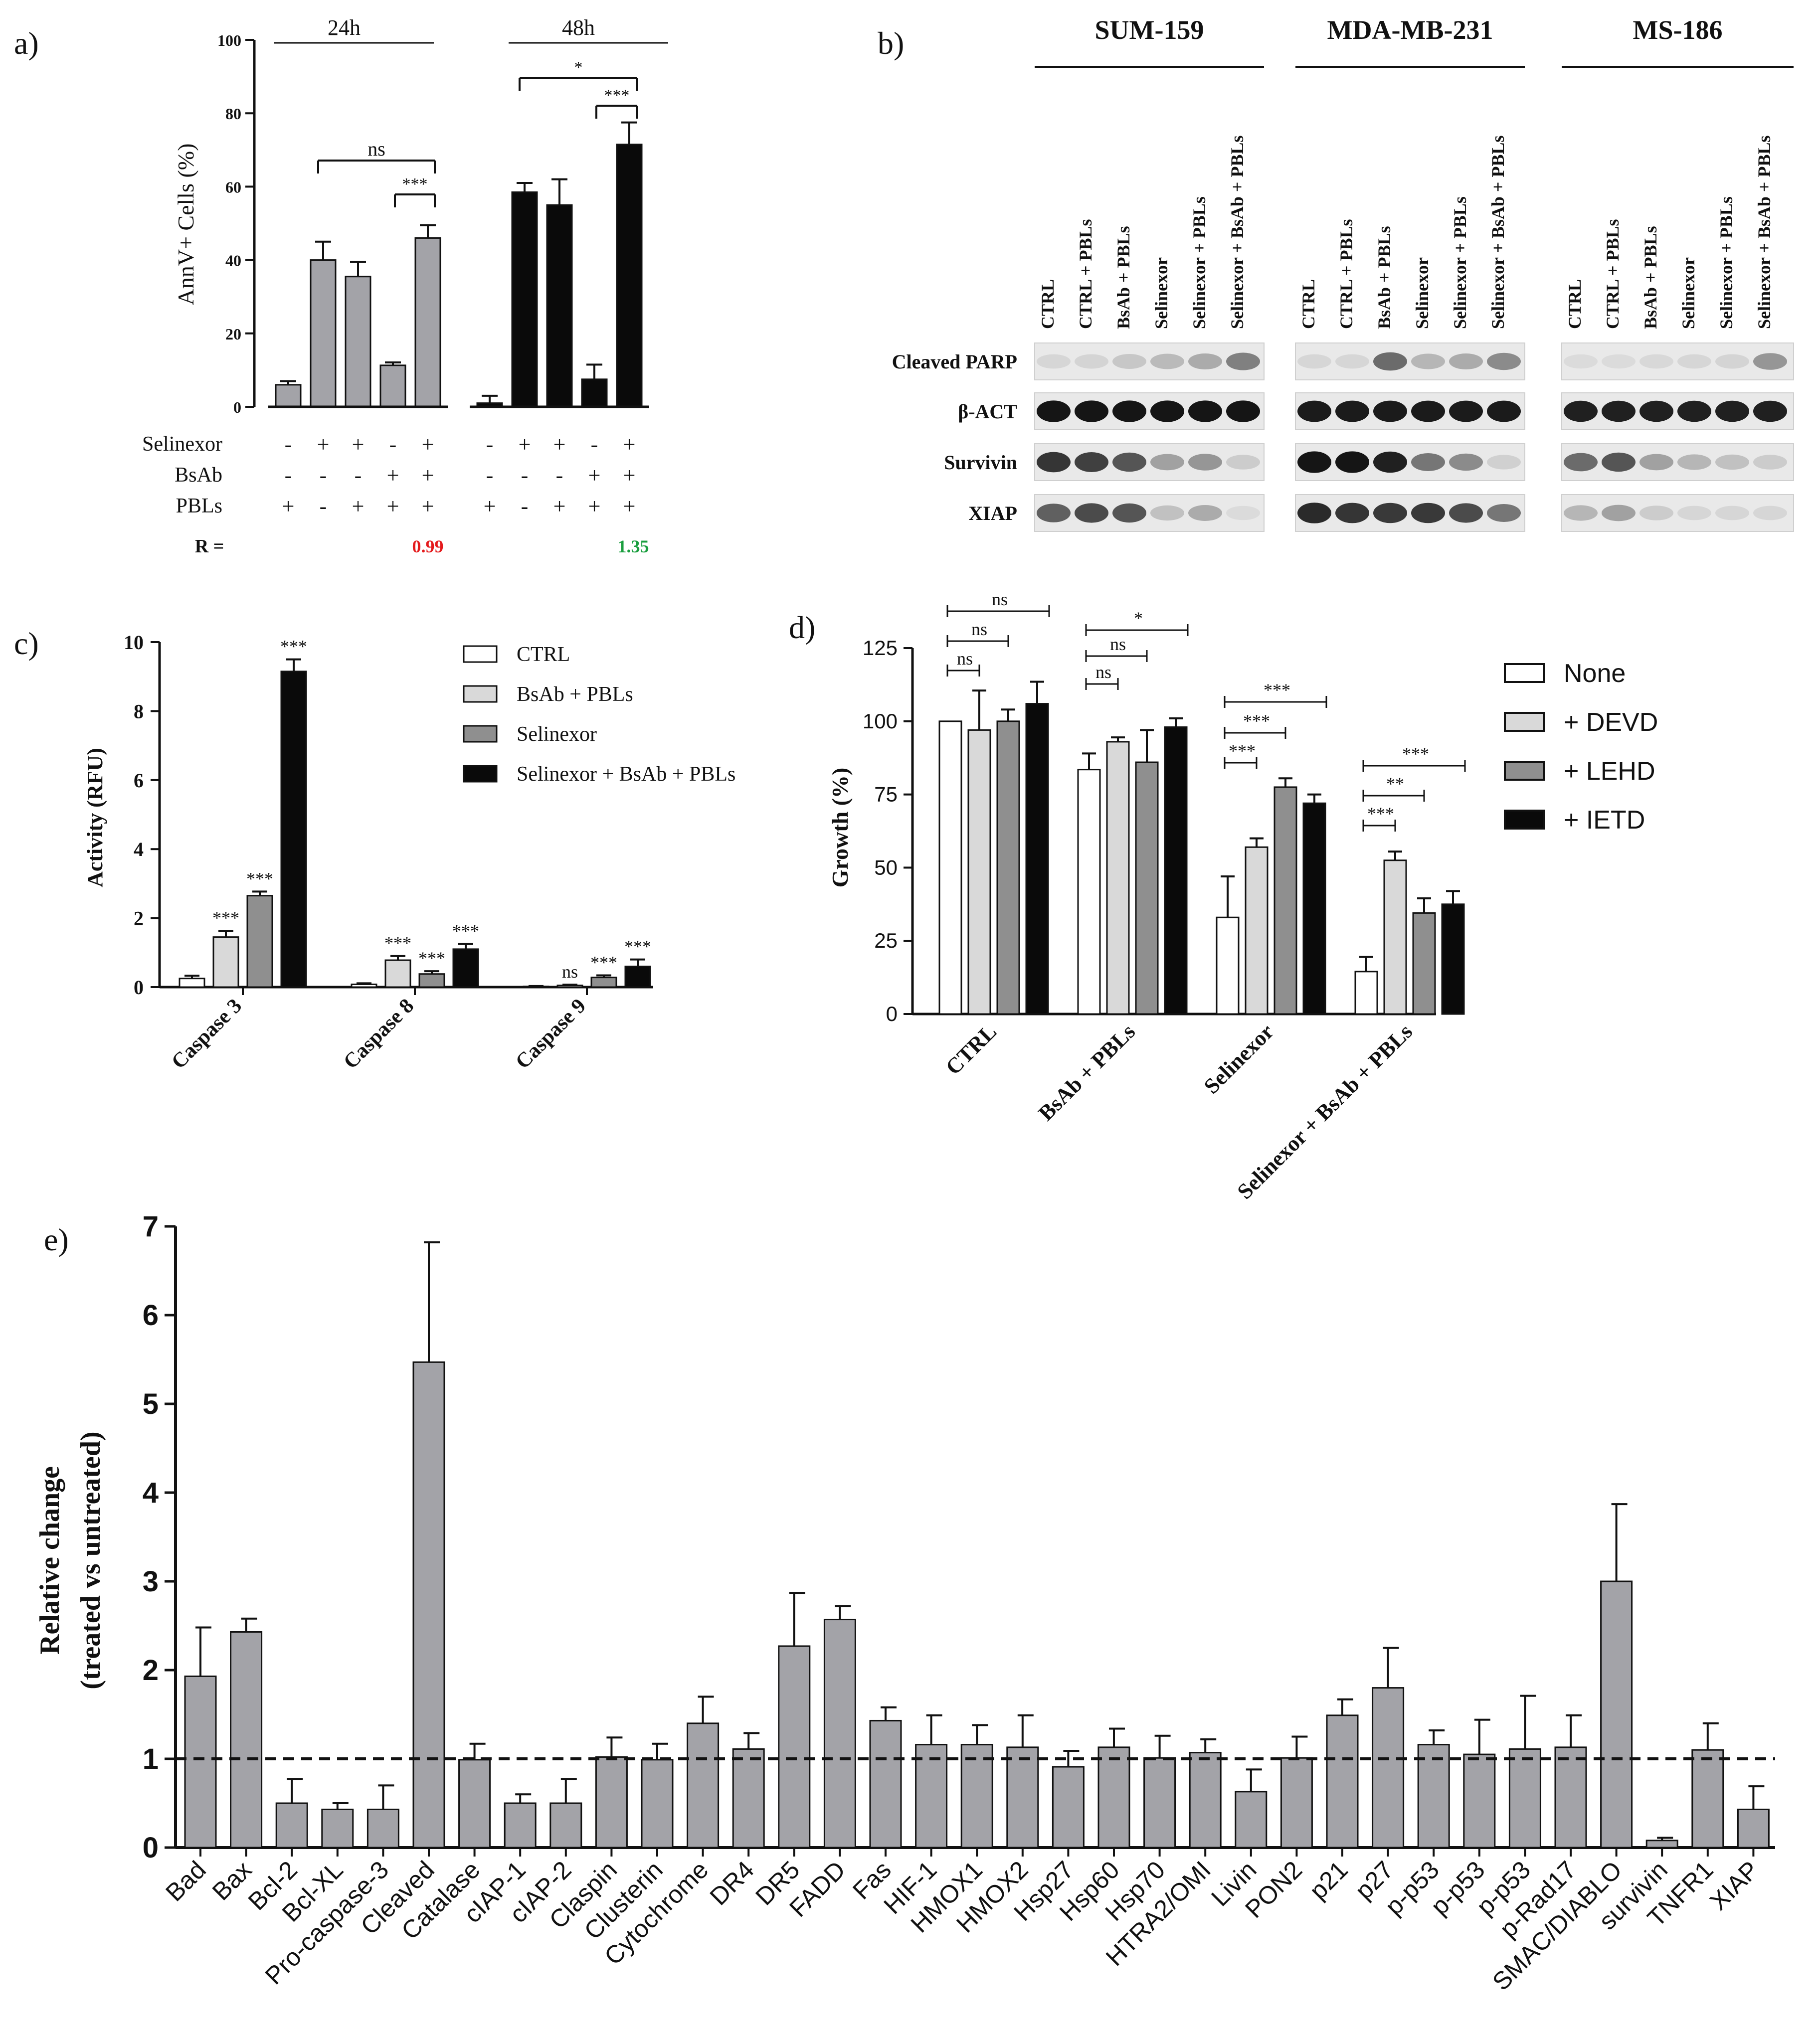  What do you see at coordinates (1595, 673) in the screenshot?
I see `legend-label: None` at bounding box center [1595, 673].